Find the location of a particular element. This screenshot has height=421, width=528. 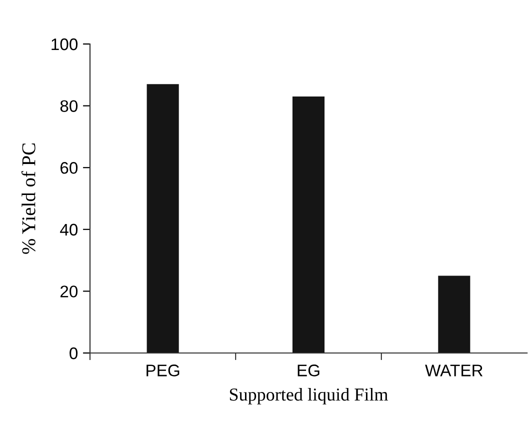

y-tick-label: 40 is located at coordinates (69, 230).